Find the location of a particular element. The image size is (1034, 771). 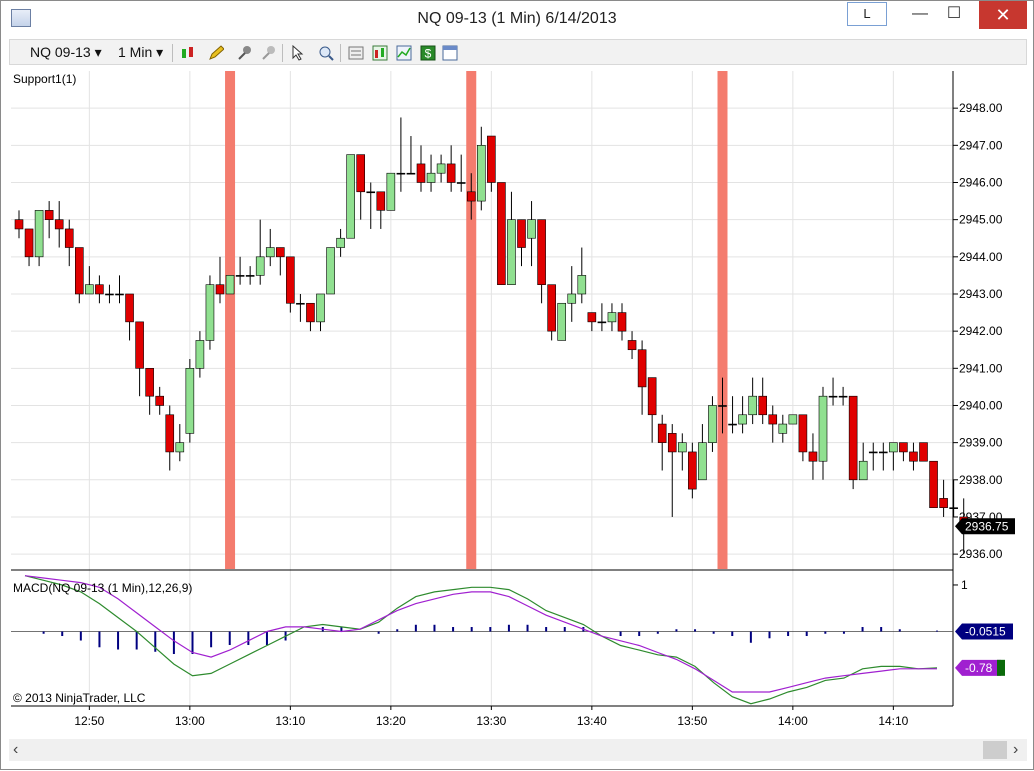

x-tick-label: 14:10 is located at coordinates (893, 721).